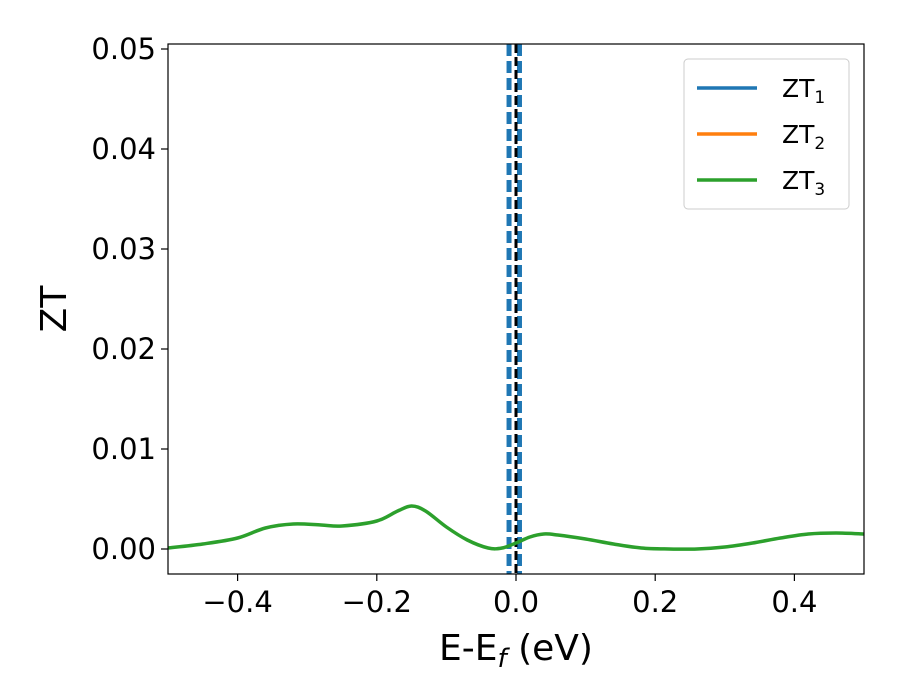  I want to click on y-ticks: 0.00 0.01 0.02 0.03 0.04 0.05, so click(129, 299).